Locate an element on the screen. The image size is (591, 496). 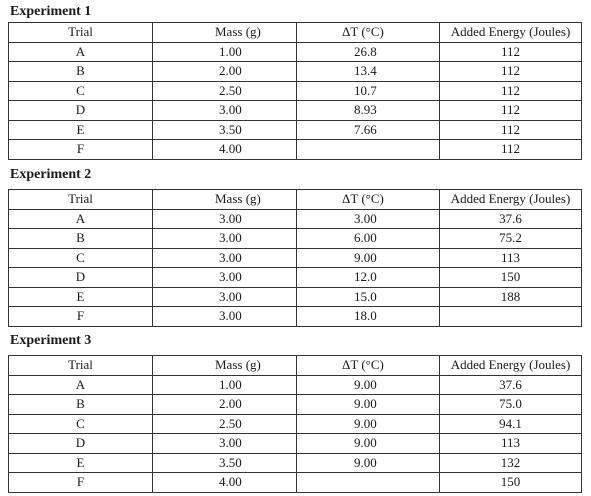
delta-t-cell: 10.7 is located at coordinates (368, 90).